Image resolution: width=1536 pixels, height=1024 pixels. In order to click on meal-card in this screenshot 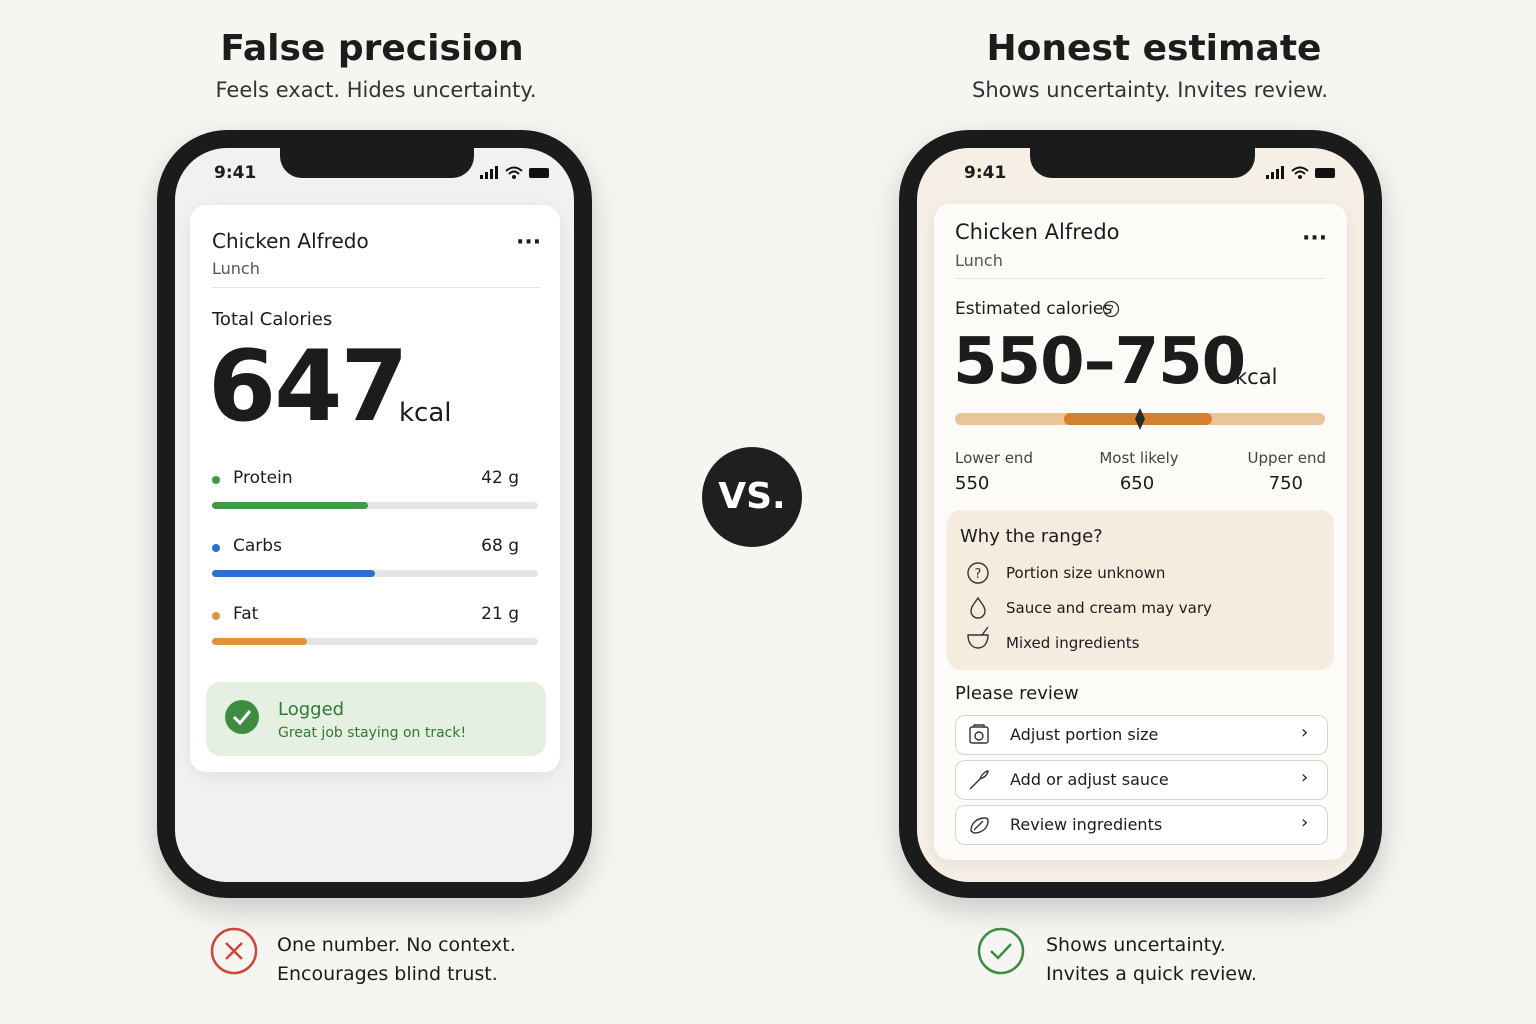, I will do `click(375, 488)`.